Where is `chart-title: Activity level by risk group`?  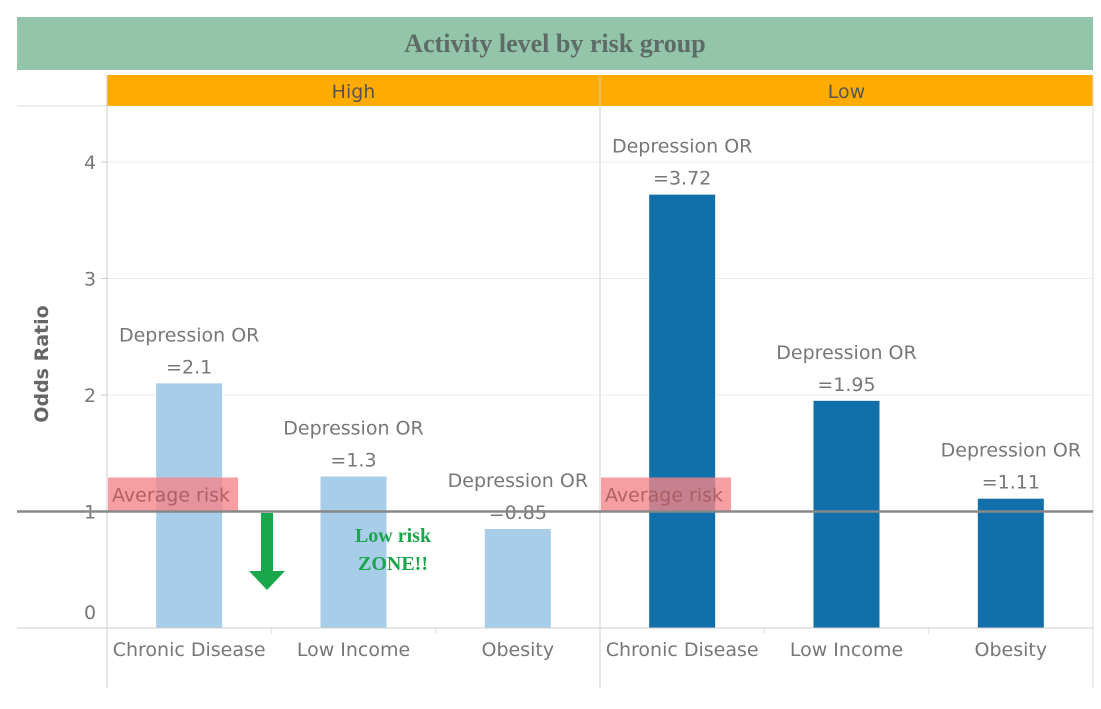 chart-title: Activity level by risk group is located at coordinates (555, 43).